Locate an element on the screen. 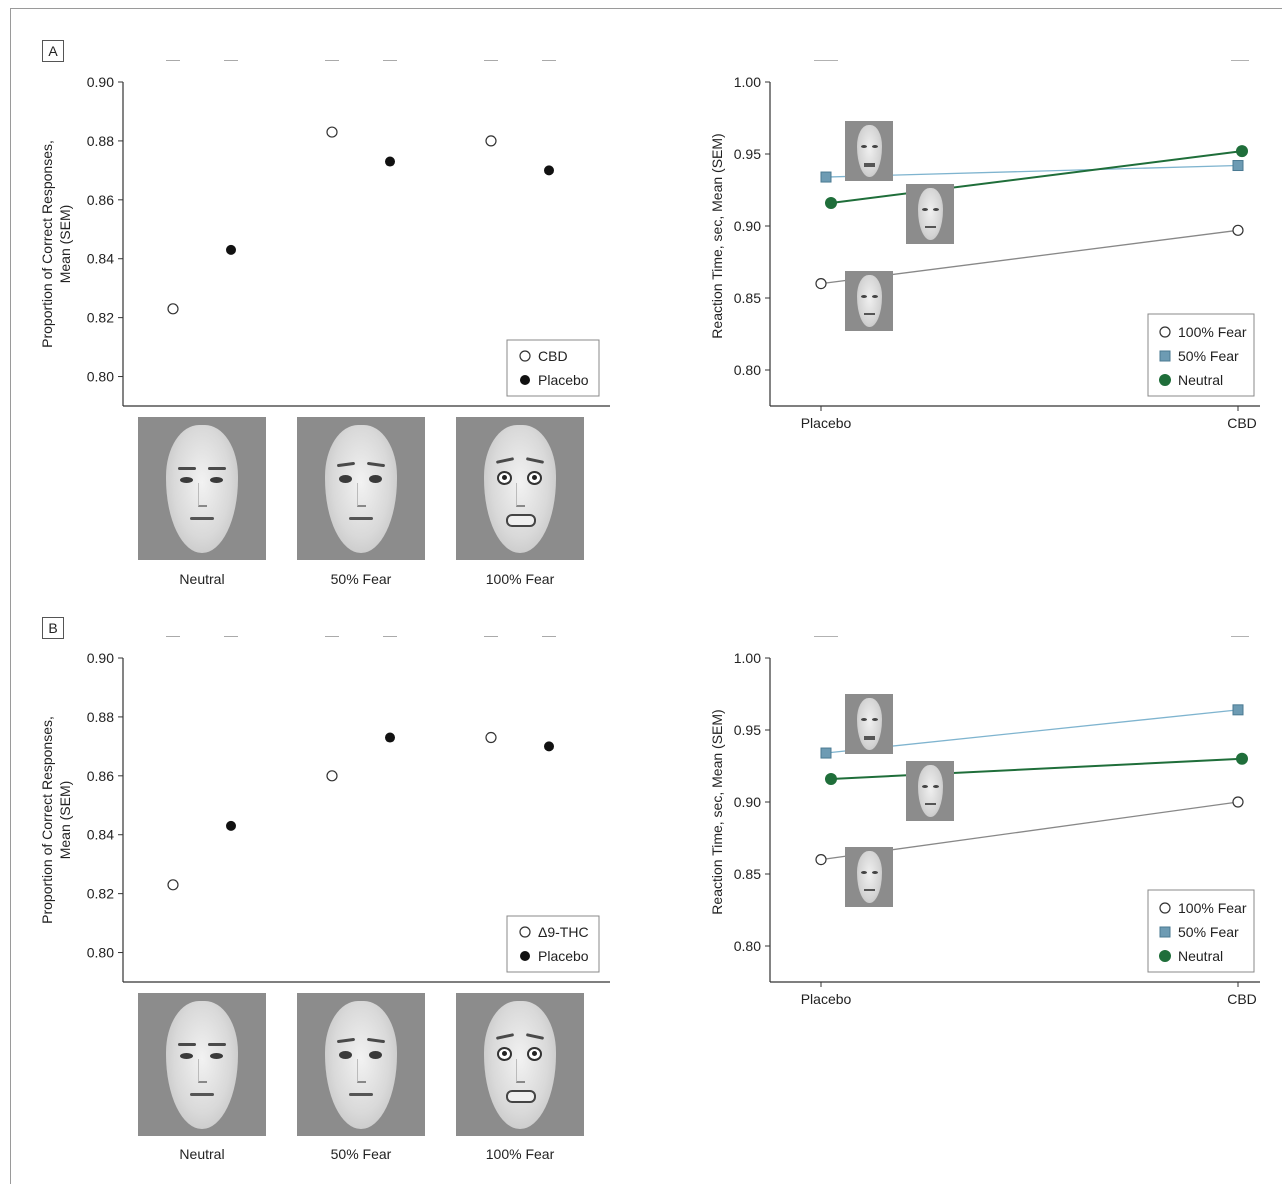 The width and height of the screenshot is (1284, 1186). legend-label: Δ9-THC is located at coordinates (563, 932).